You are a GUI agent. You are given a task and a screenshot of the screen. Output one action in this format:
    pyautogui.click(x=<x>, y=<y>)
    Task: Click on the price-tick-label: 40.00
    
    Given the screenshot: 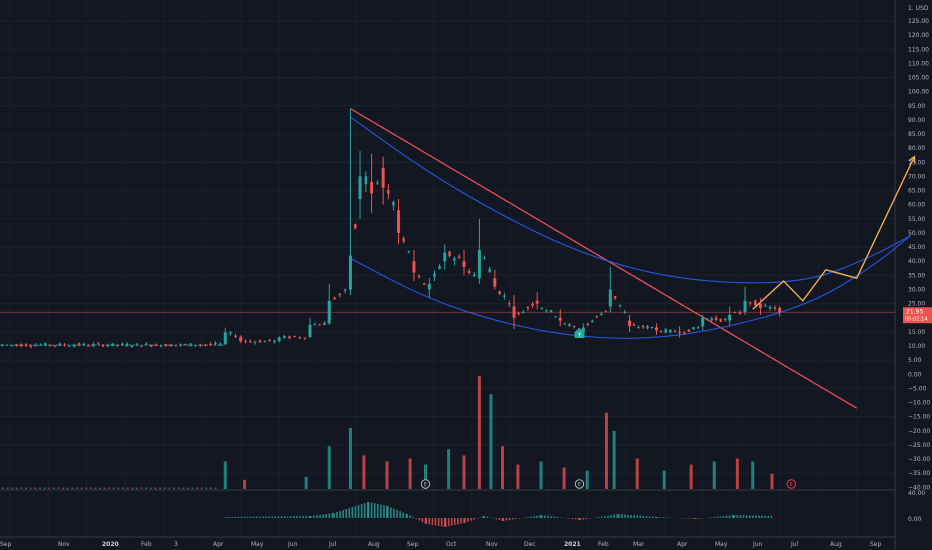 What is the action you would take?
    pyautogui.click(x=916, y=261)
    